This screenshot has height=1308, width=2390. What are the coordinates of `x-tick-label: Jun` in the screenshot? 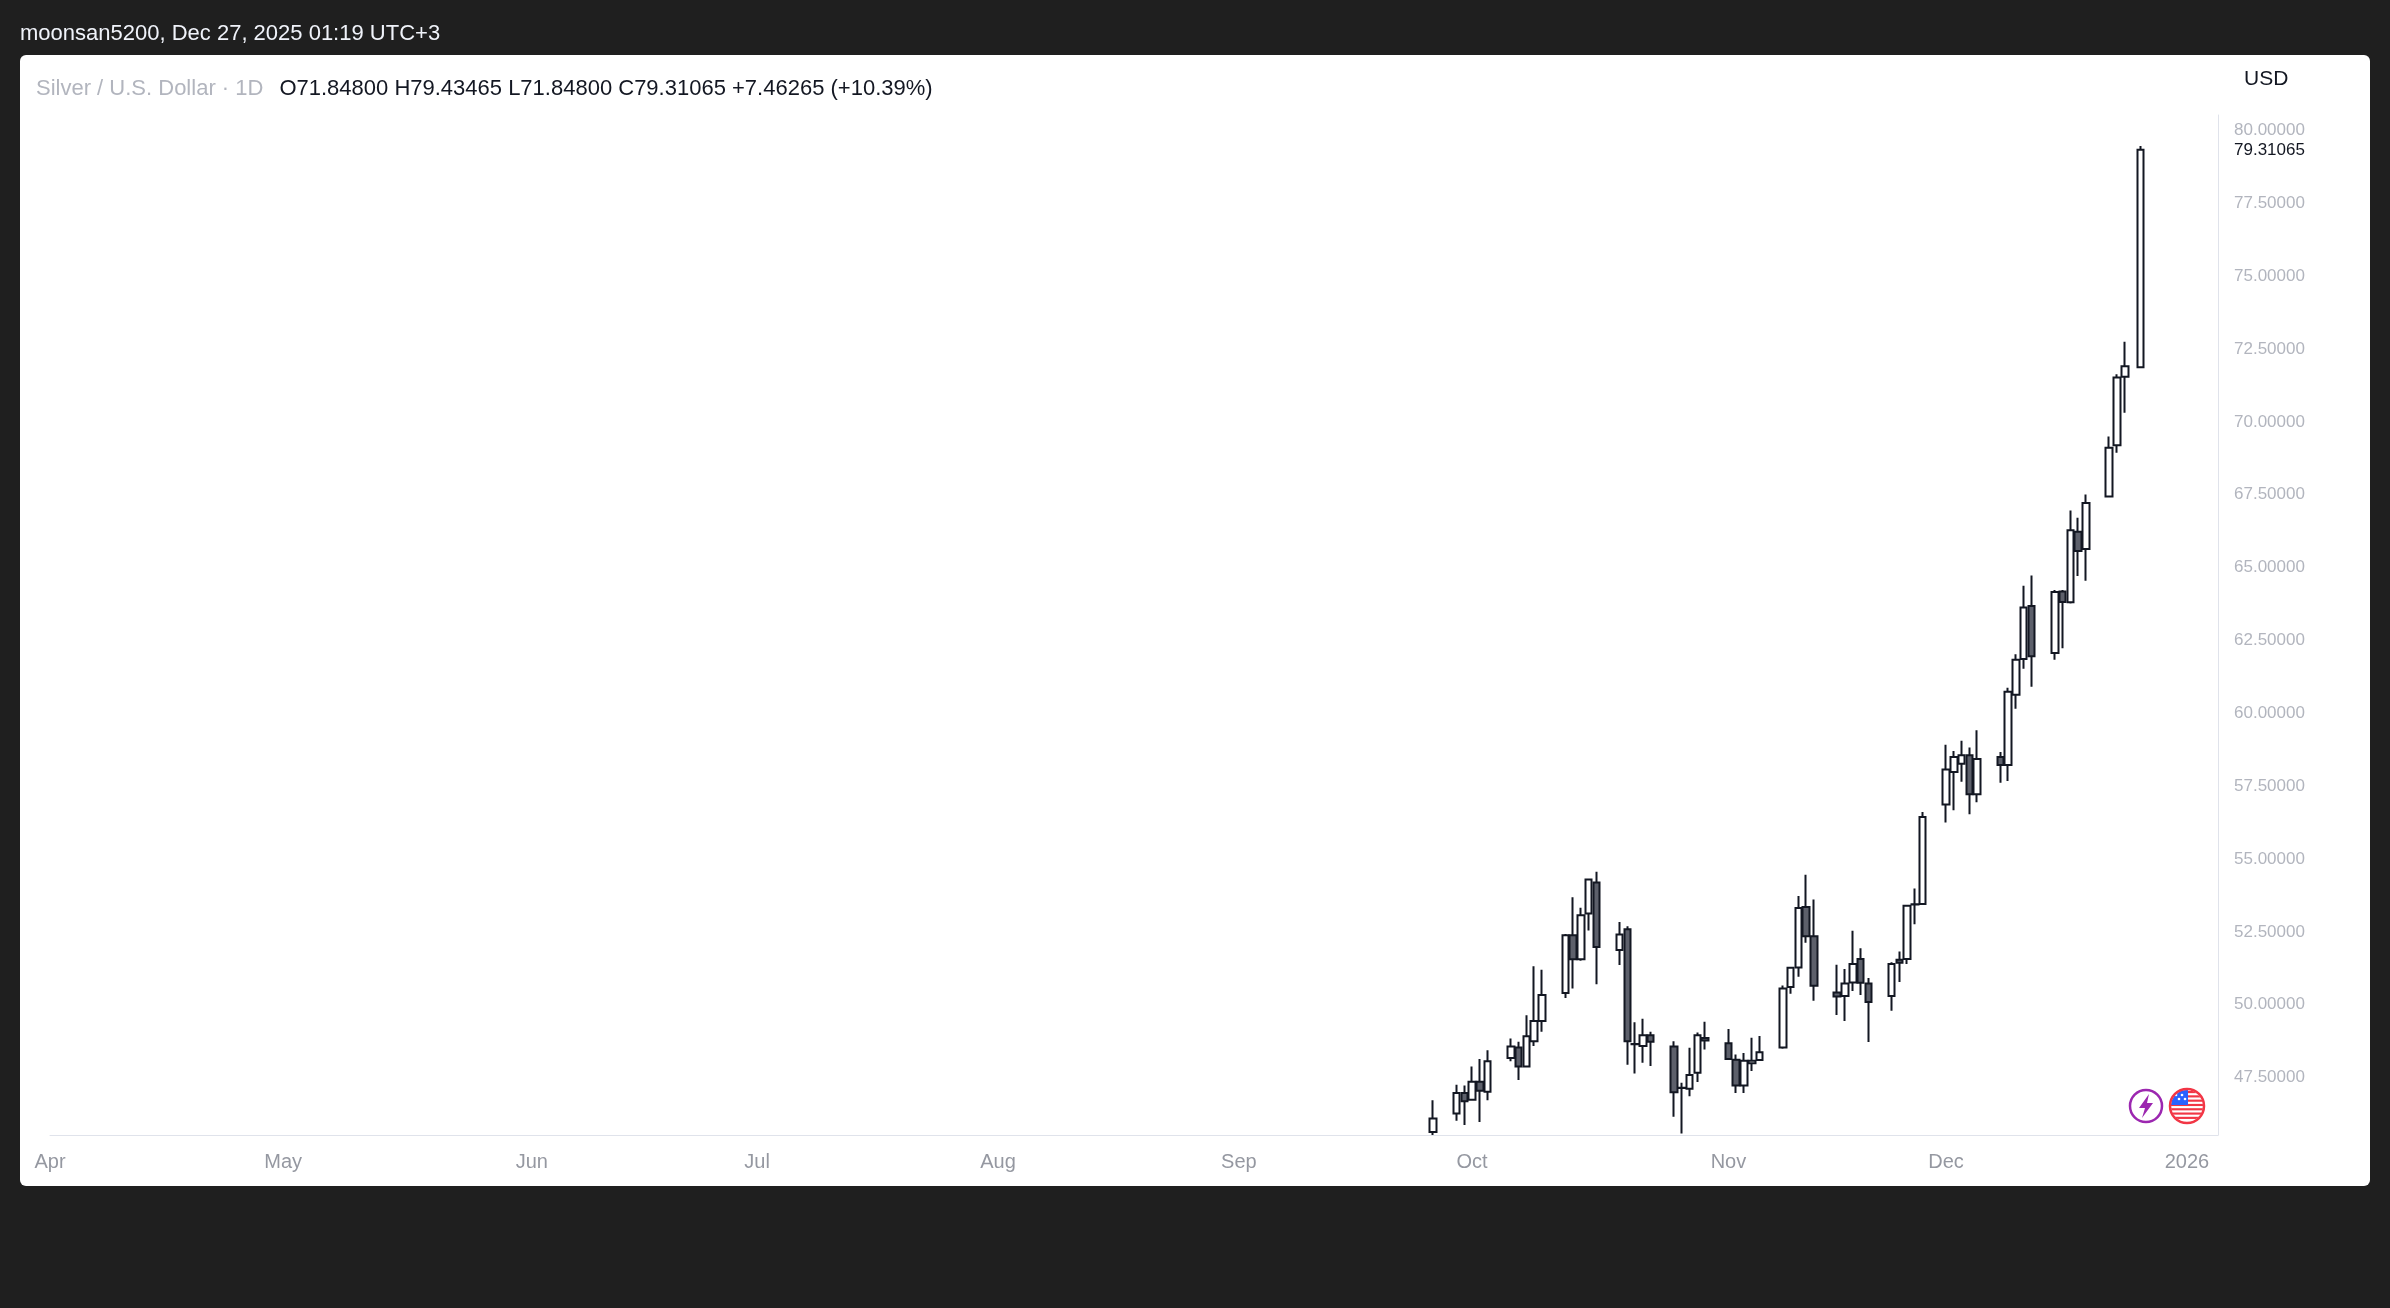 It's located at (531, 1161).